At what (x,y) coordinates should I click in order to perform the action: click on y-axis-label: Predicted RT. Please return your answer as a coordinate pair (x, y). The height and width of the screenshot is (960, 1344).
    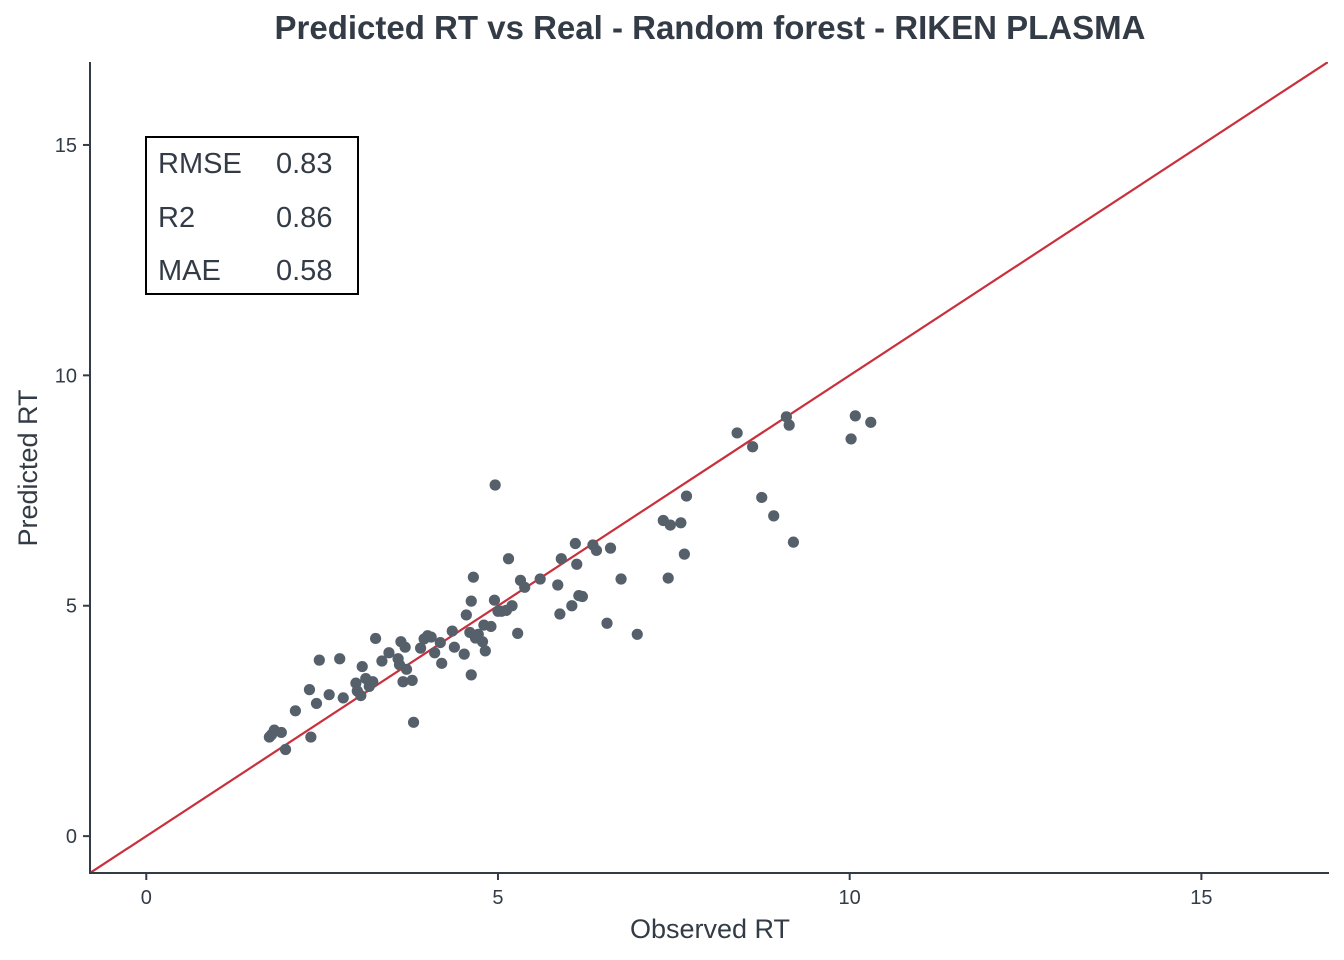
    Looking at the image, I should click on (28, 467).